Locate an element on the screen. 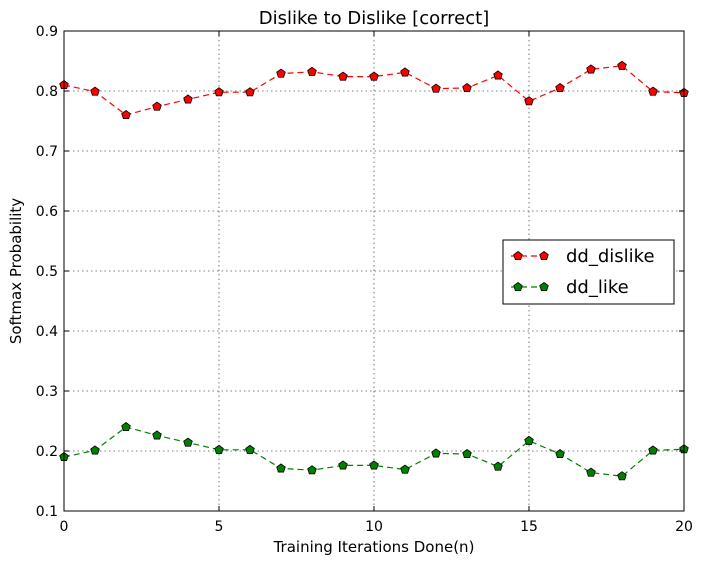 The width and height of the screenshot is (704, 564). y-tick-label: 0.6 is located at coordinates (47, 212).